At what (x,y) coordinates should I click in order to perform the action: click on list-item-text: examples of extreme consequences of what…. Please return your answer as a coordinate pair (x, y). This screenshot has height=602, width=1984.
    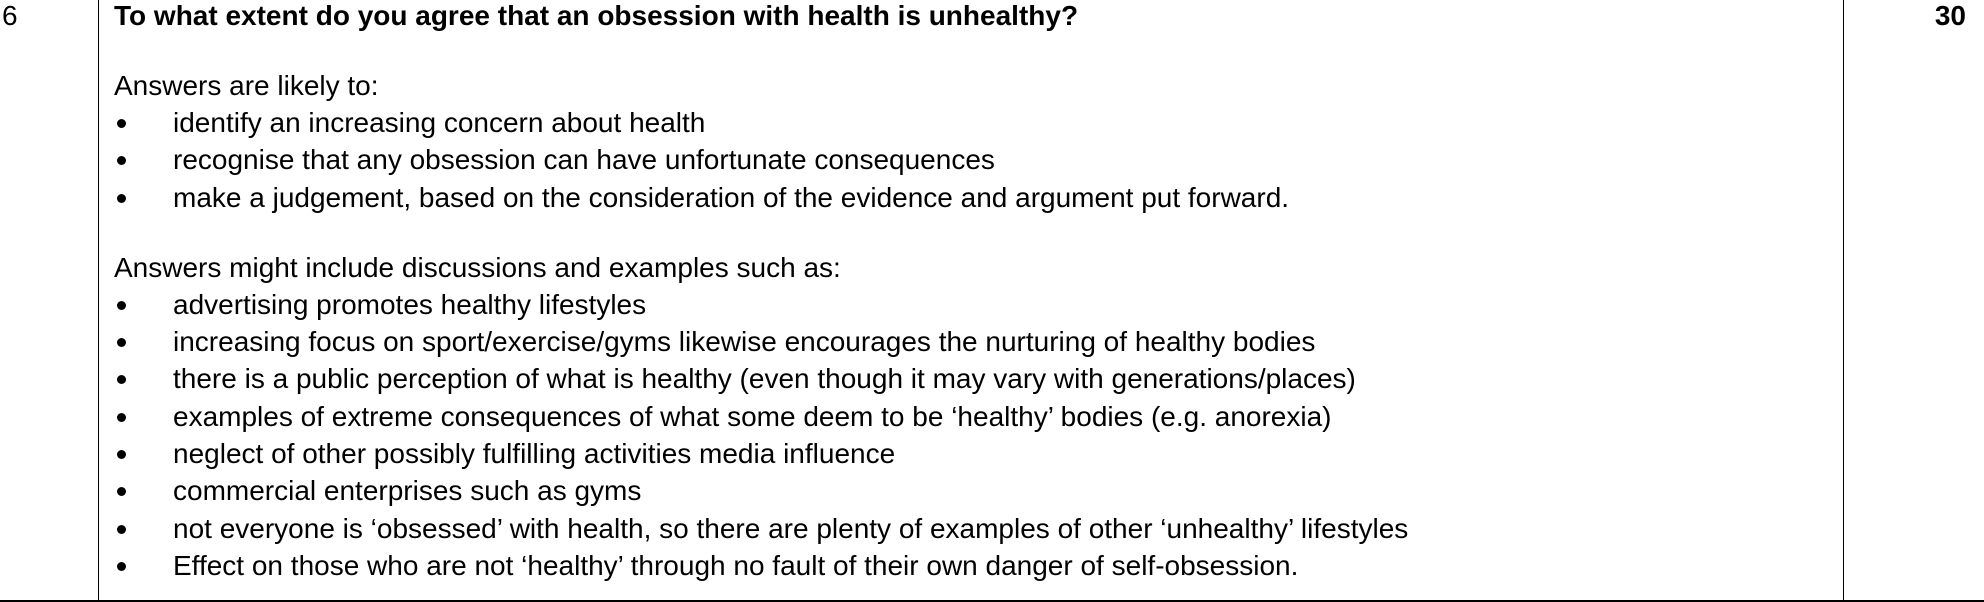
    Looking at the image, I should click on (752, 416).